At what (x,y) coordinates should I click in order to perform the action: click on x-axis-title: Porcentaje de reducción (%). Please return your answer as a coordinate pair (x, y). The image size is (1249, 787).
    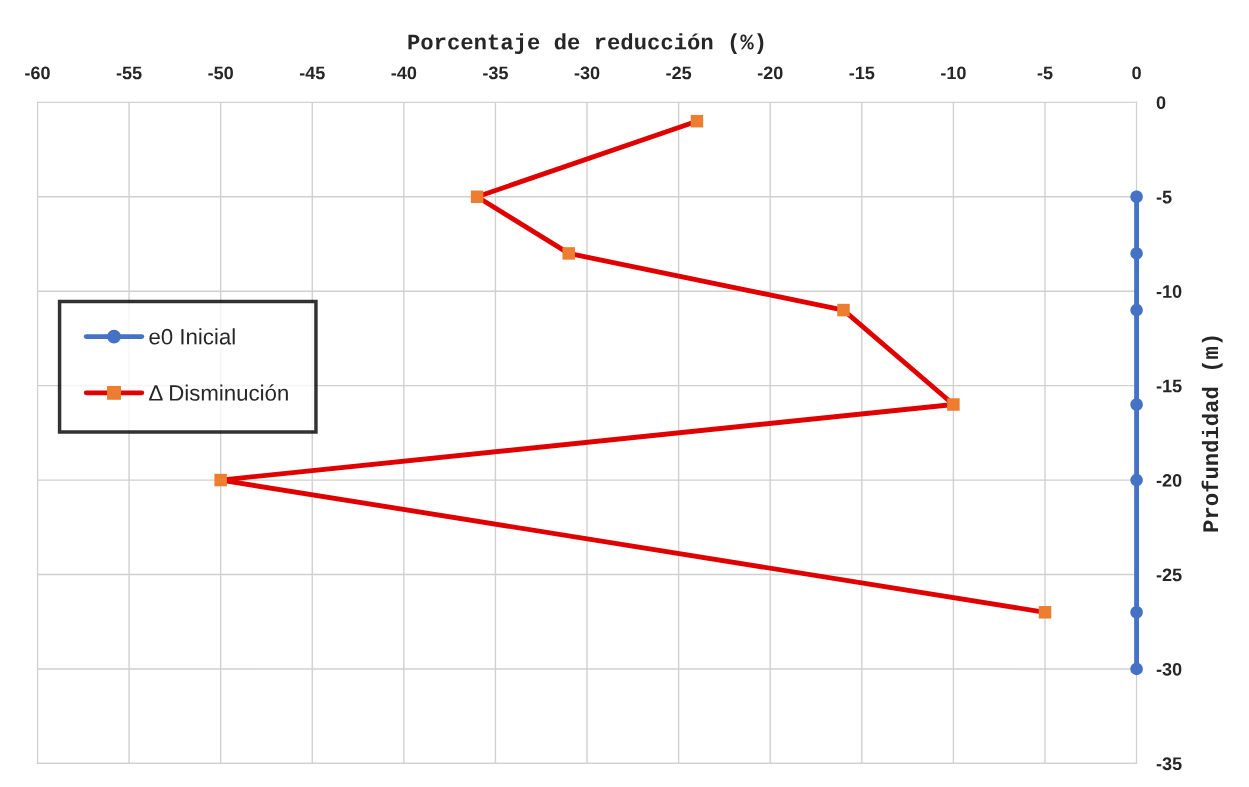
    Looking at the image, I should click on (586, 43).